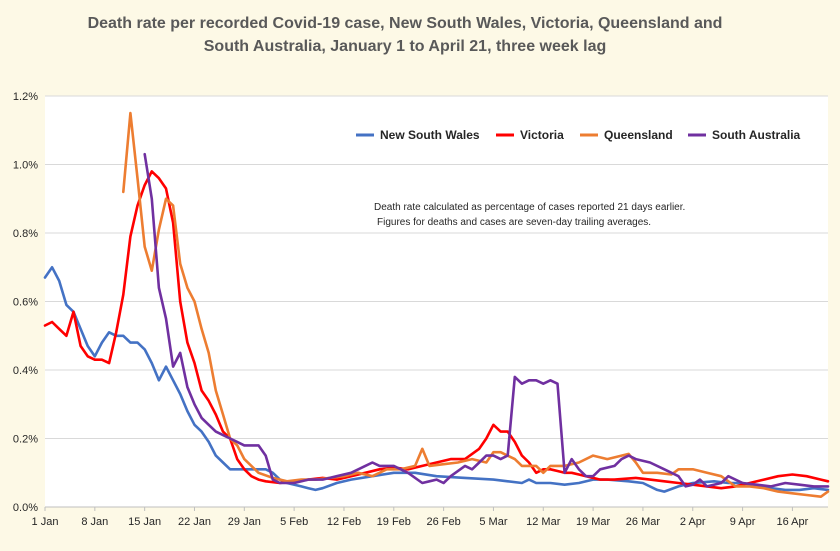 Image resolution: width=840 pixels, height=551 pixels. Describe the element at coordinates (25, 440) in the screenshot. I see `y-tick-label: 0.2%` at that location.